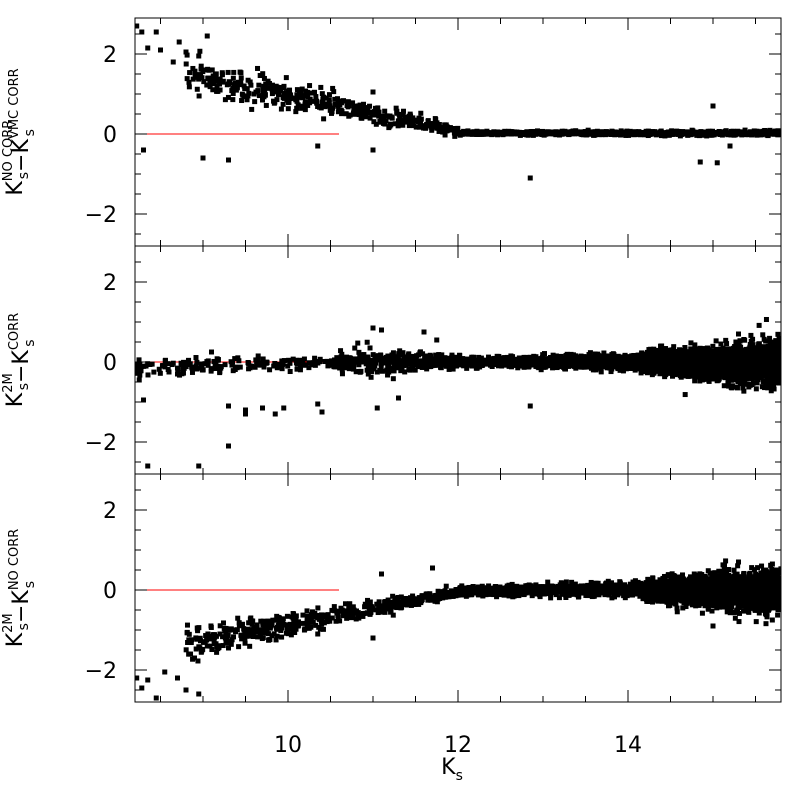 The height and width of the screenshot is (797, 797). I want to click on y-axis-label-sup: VMC CORR, so click(14, 103).